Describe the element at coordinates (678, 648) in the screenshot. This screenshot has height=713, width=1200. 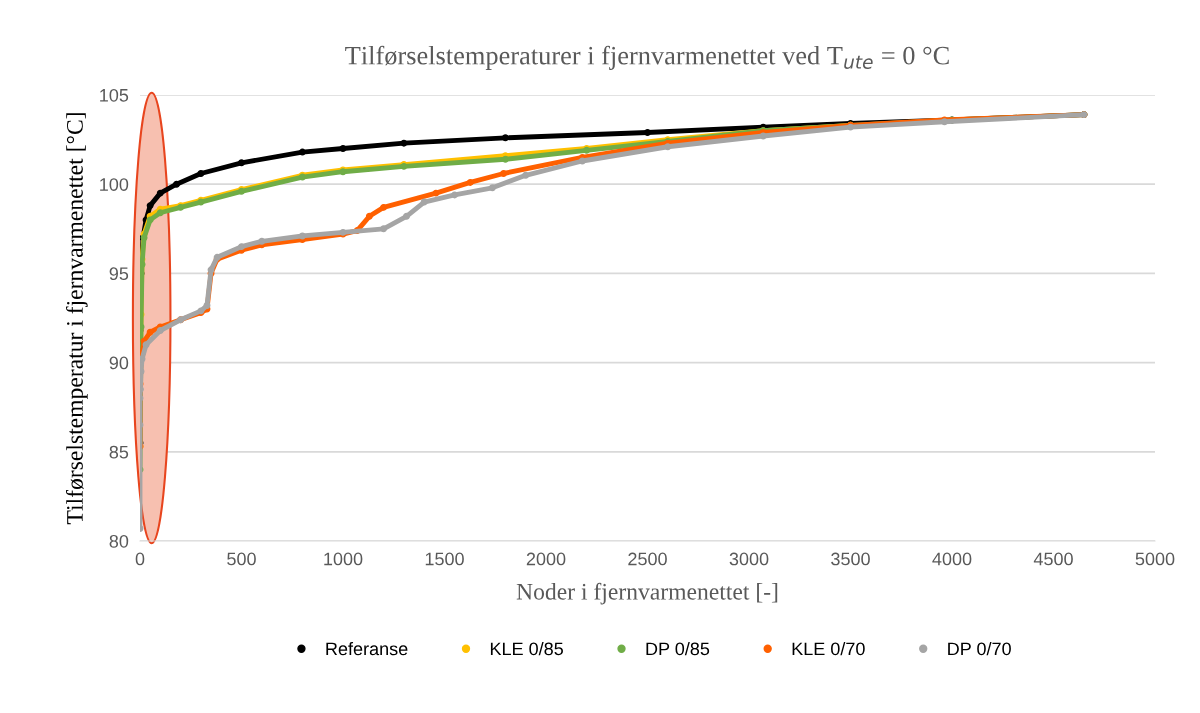
I see `legend-label: DP 0/85` at that location.